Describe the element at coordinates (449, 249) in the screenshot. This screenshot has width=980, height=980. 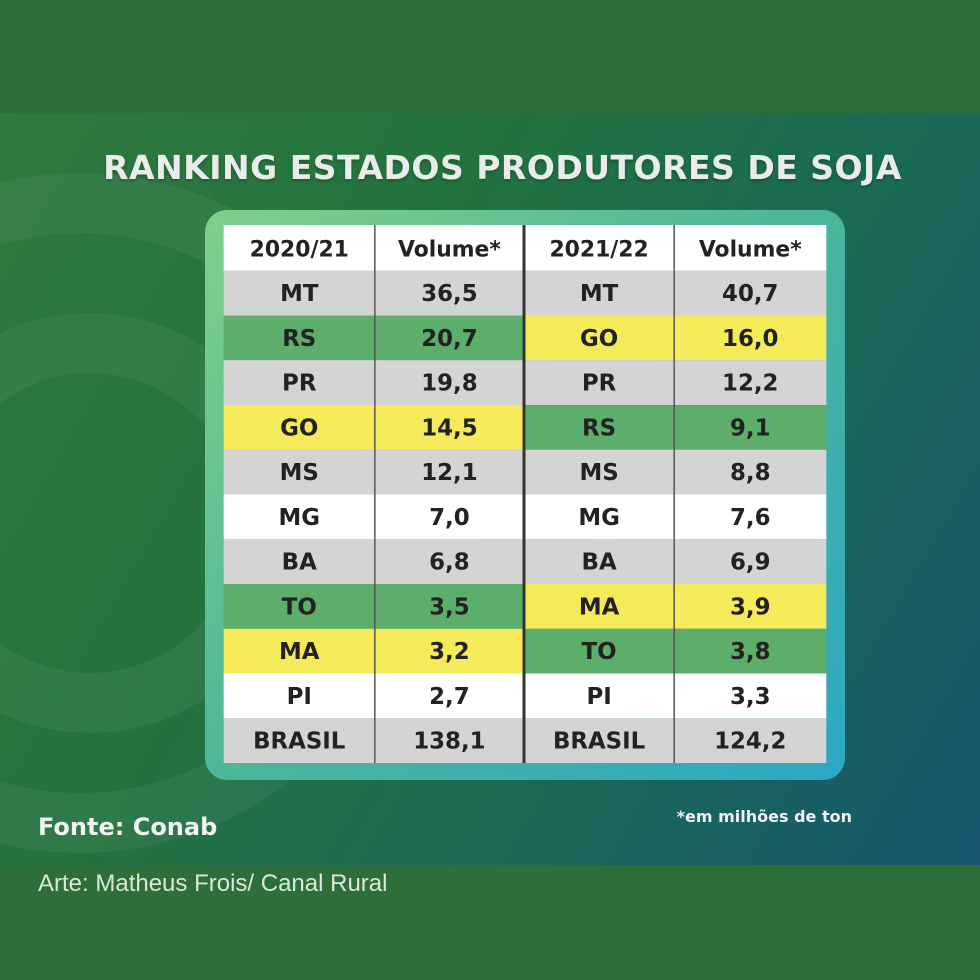
I see `header-cell-2: Volume*` at that location.